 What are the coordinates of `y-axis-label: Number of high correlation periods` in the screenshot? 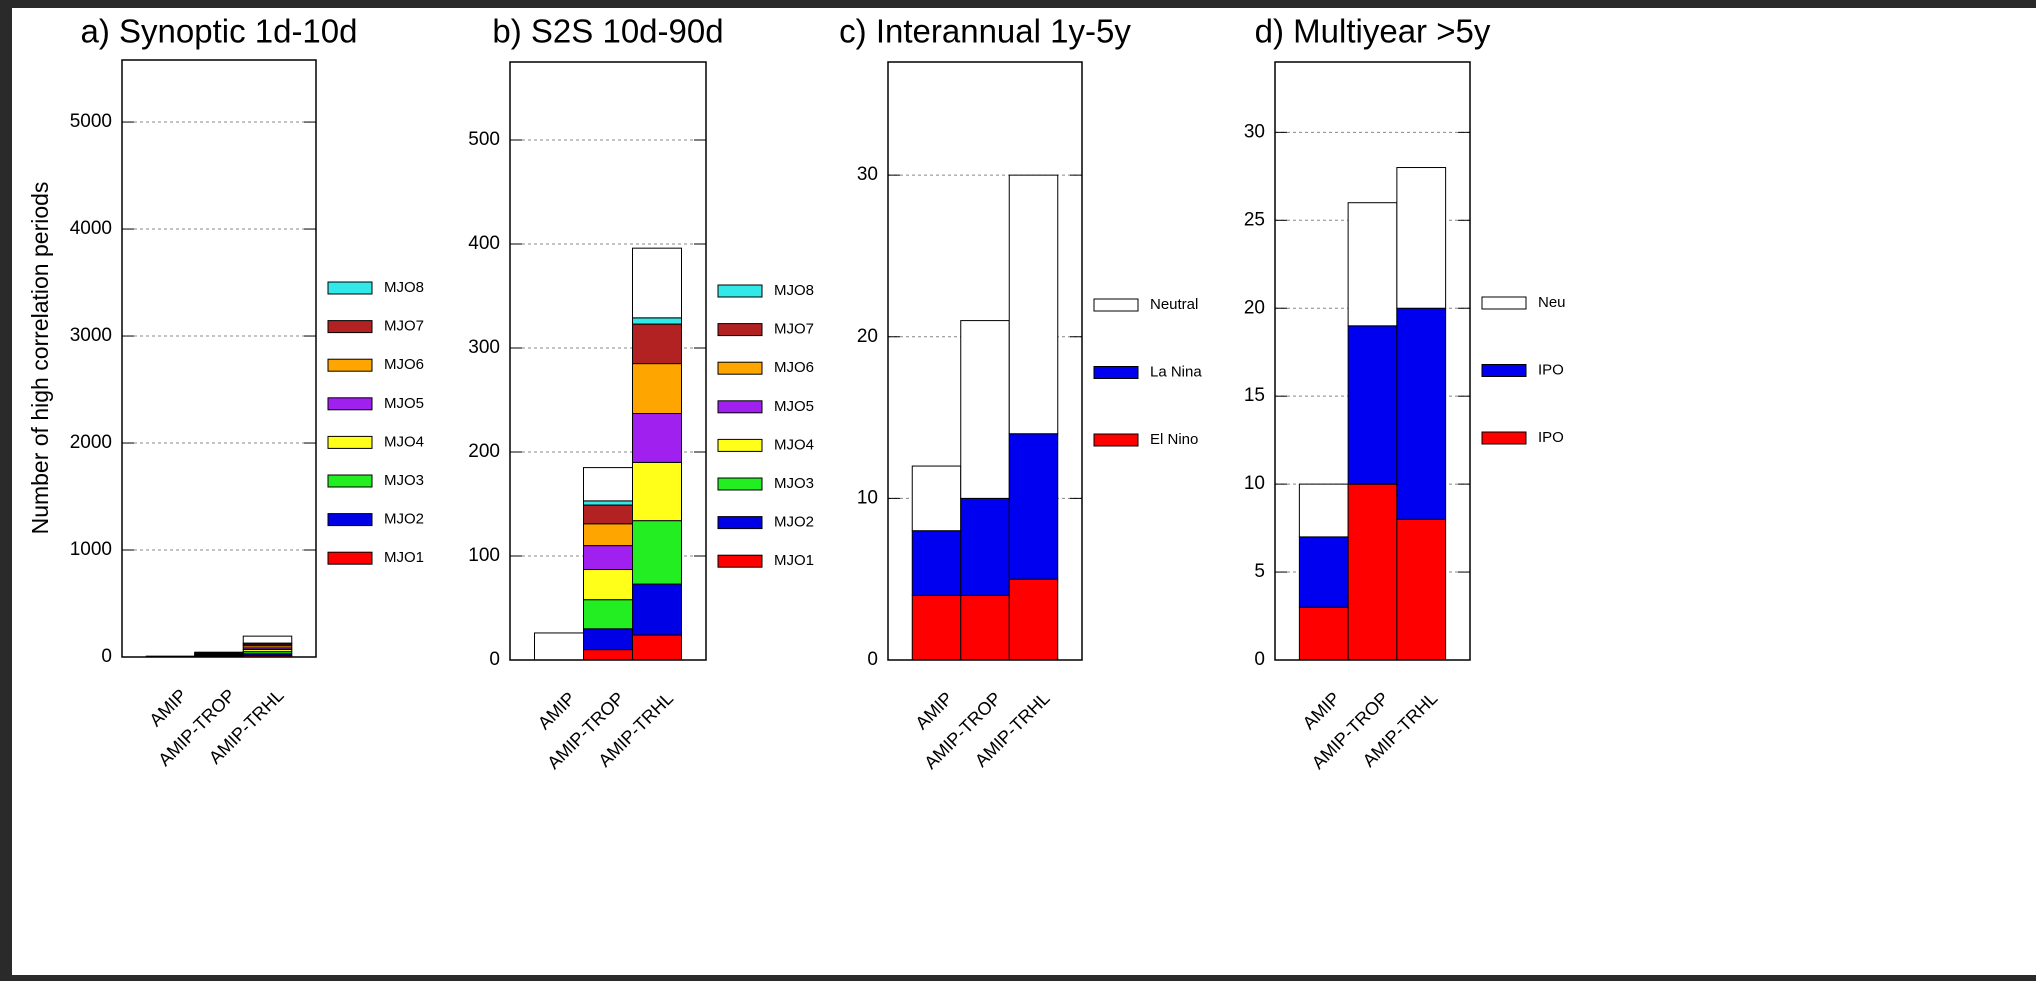 It's located at (40, 358).